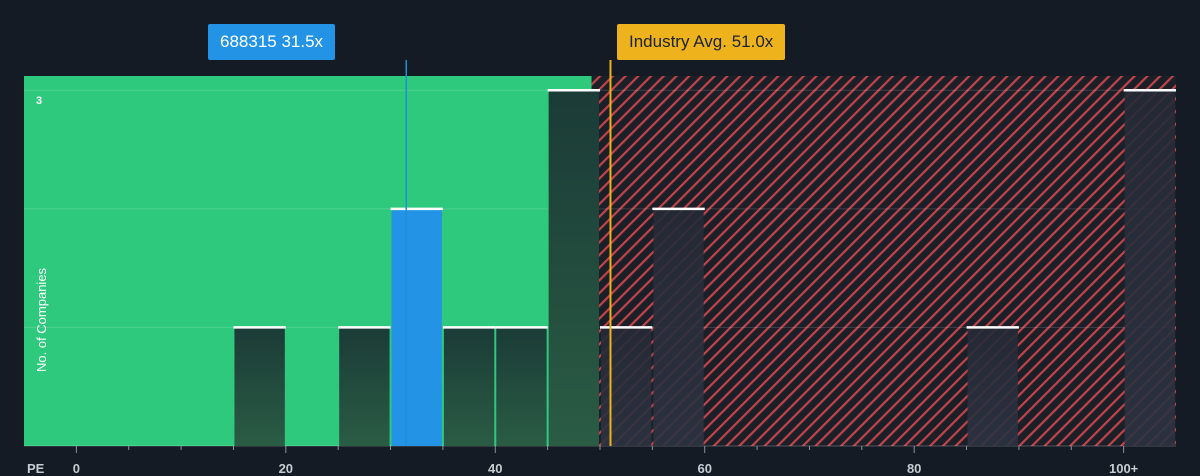  What do you see at coordinates (701, 42) in the screenshot?
I see `industry-avg-callout: Industry Avg. 51.0x` at bounding box center [701, 42].